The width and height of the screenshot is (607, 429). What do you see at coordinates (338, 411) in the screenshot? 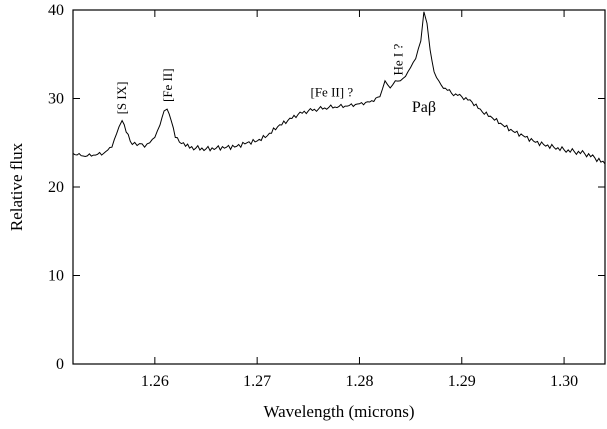
I see `x-axis-label: Wavelength (microns)` at bounding box center [338, 411].